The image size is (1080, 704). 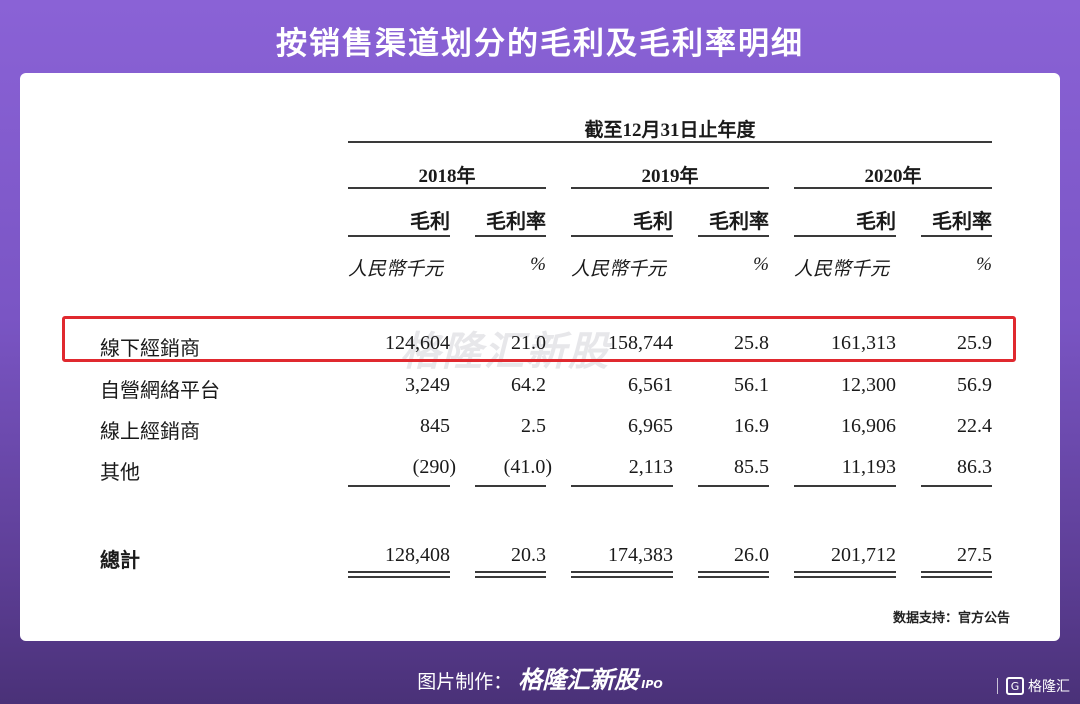 I want to click on total-cell: 201,712, so click(x=863, y=555).